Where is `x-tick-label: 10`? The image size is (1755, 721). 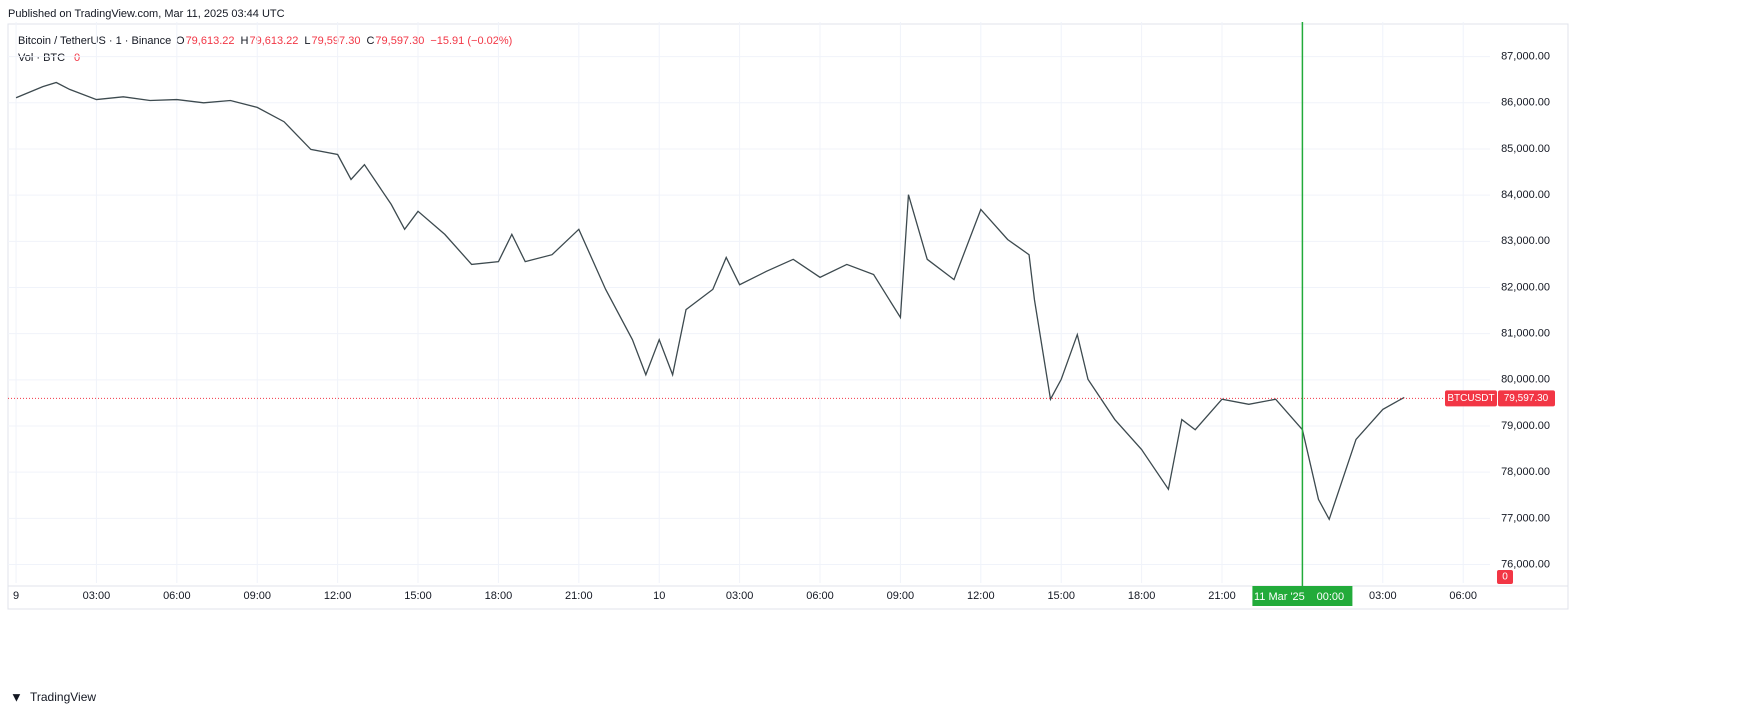 x-tick-label: 10 is located at coordinates (659, 596).